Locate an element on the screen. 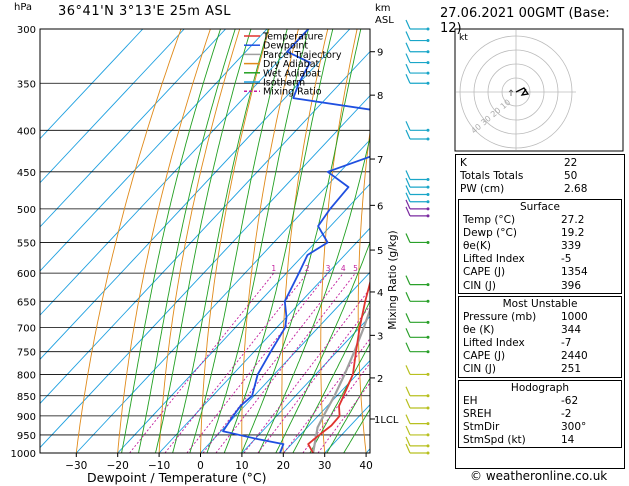 The height and width of the screenshot is (486, 629). basic-index-row: Totals Totals 50 is located at coordinates (540, 176).